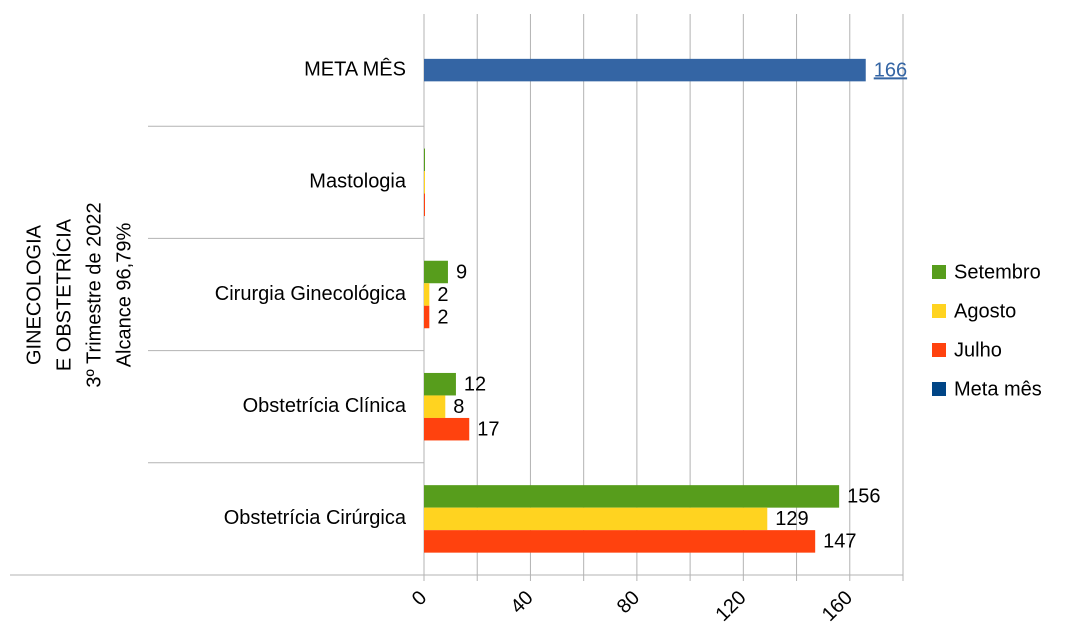 Image resolution: width=1073 pixels, height=635 pixels. Describe the element at coordinates (461, 272) in the screenshot. I see `data-label: 9` at that location.